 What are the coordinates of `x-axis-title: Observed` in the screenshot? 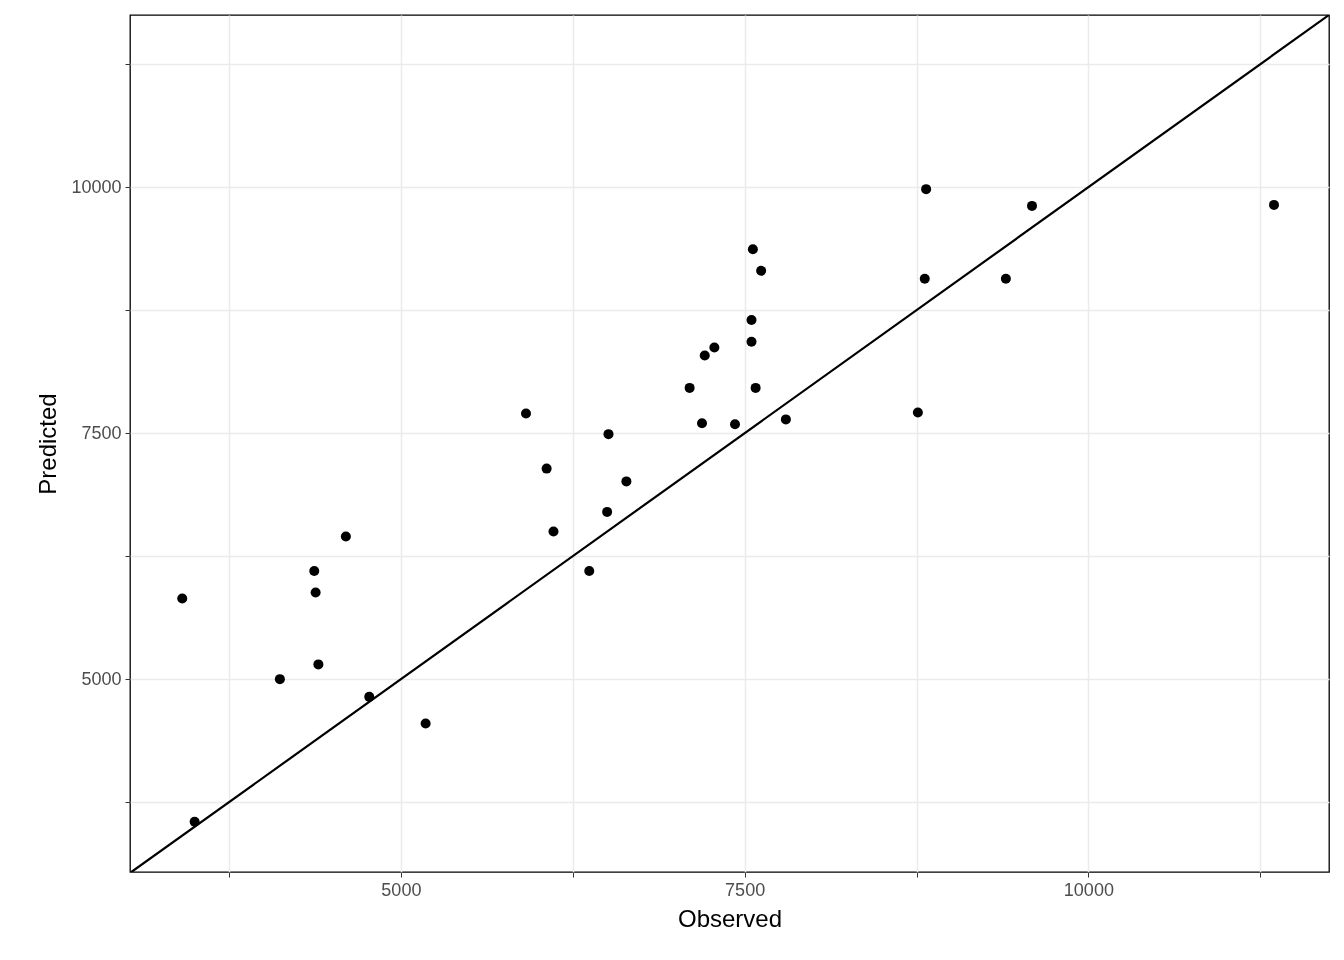 It's located at (730, 918).